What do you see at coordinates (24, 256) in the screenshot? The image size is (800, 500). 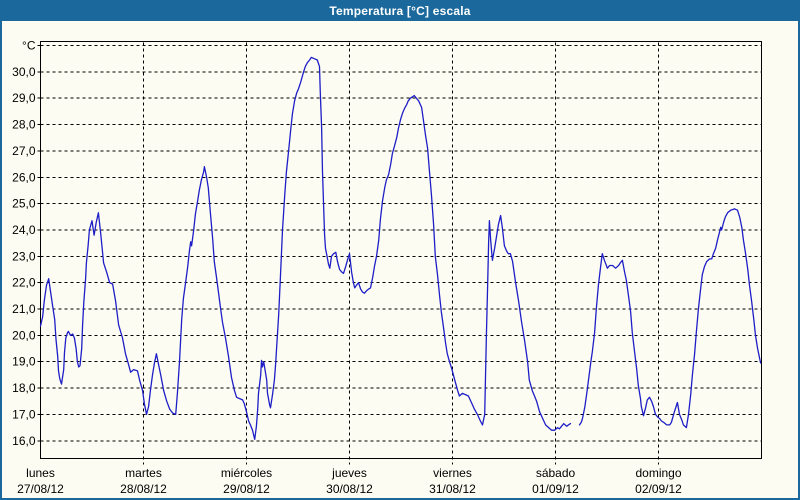 I see `y-tick-label: 23,0` at bounding box center [24, 256].